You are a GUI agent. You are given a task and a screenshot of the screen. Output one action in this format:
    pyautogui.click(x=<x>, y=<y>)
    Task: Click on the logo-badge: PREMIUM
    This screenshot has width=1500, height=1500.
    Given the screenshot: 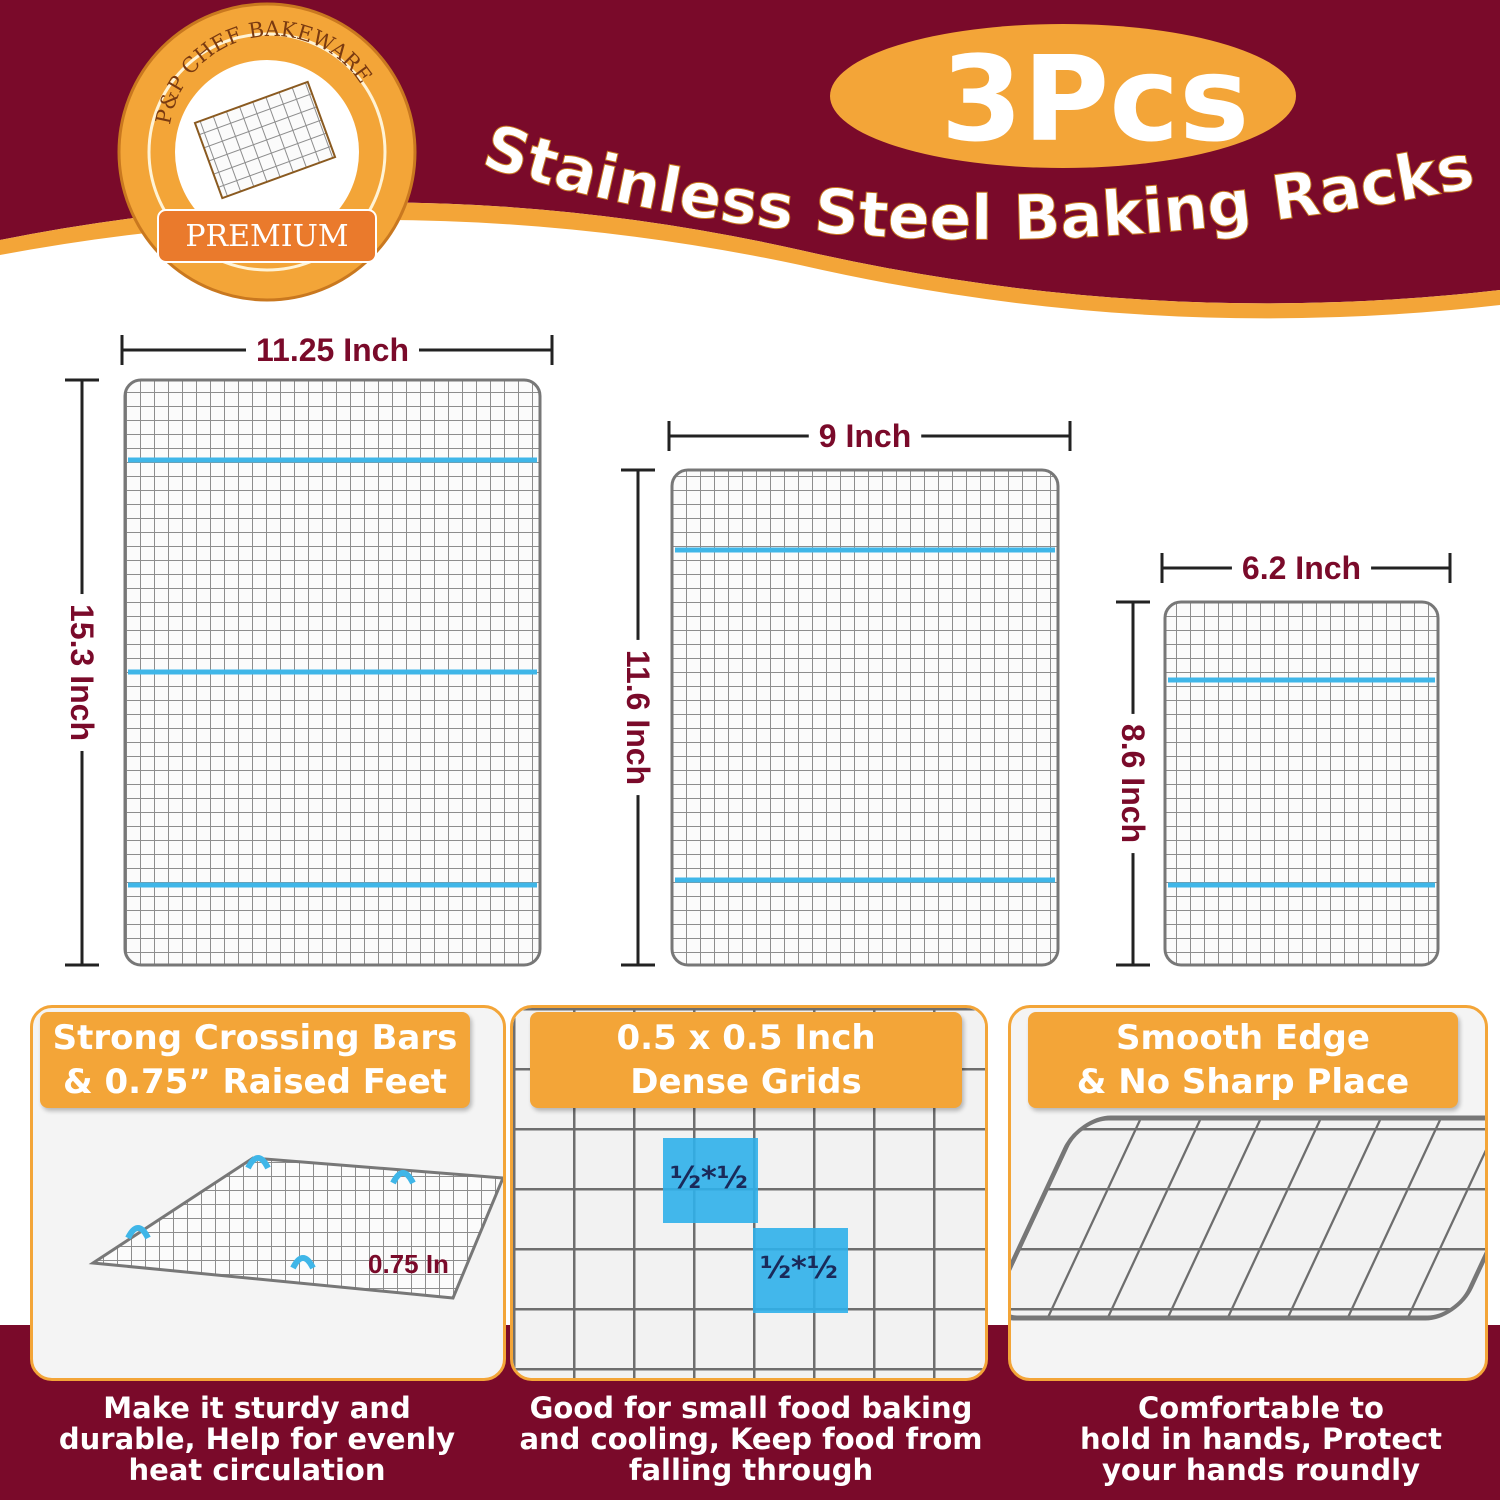 What is the action you would take?
    pyautogui.click(x=266, y=236)
    